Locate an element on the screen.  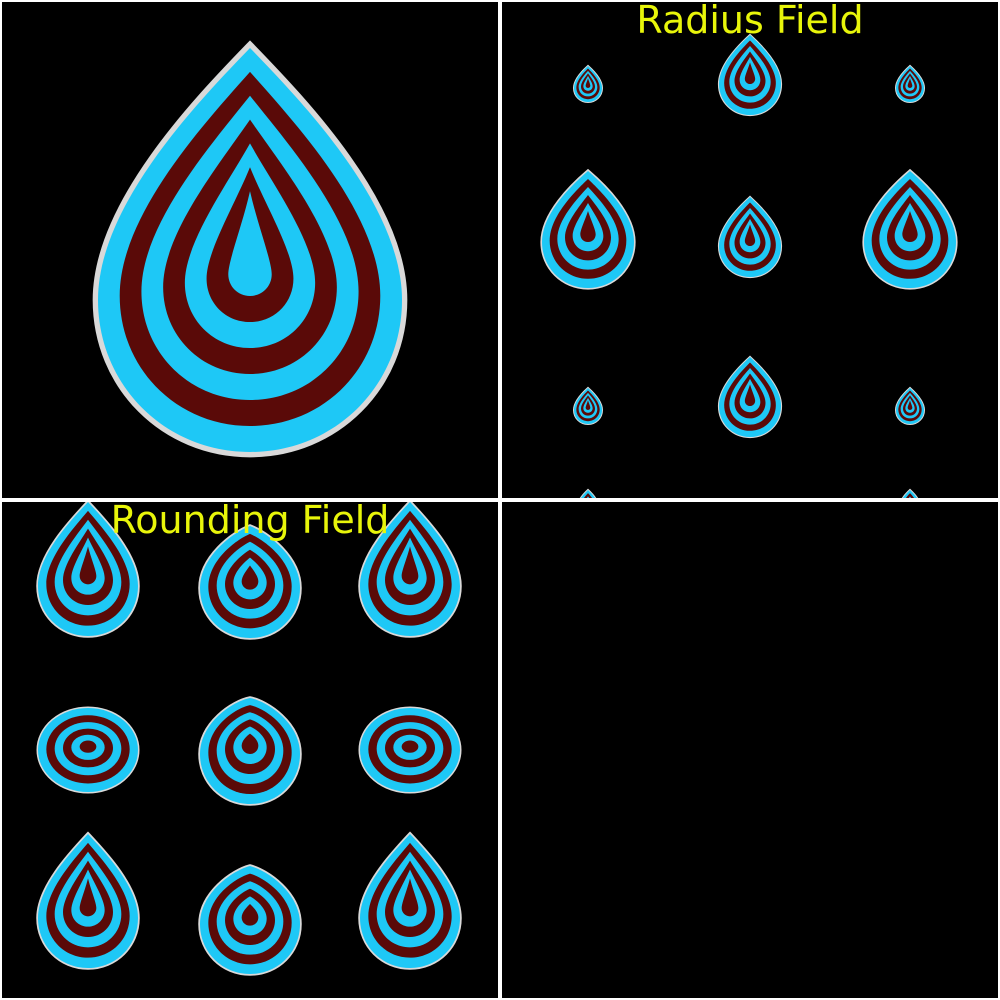
main-teardrop-render is located at coordinates (250, 249).